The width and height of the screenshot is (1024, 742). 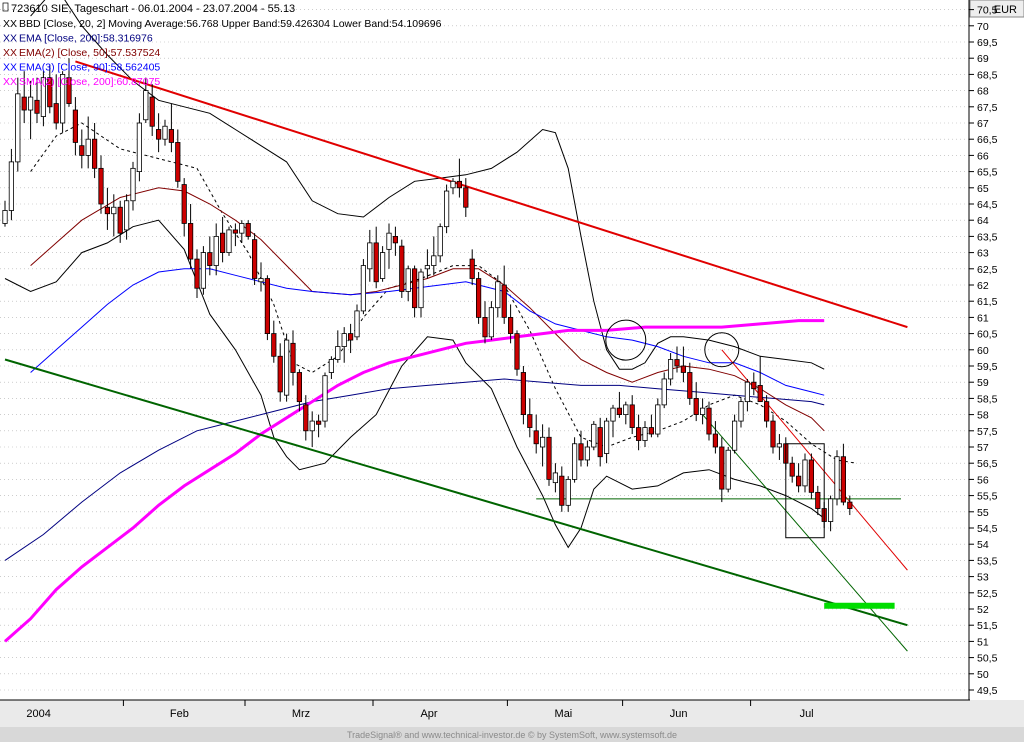 What do you see at coordinates (805, 491) in the screenshot?
I see `highlight-box` at bounding box center [805, 491].